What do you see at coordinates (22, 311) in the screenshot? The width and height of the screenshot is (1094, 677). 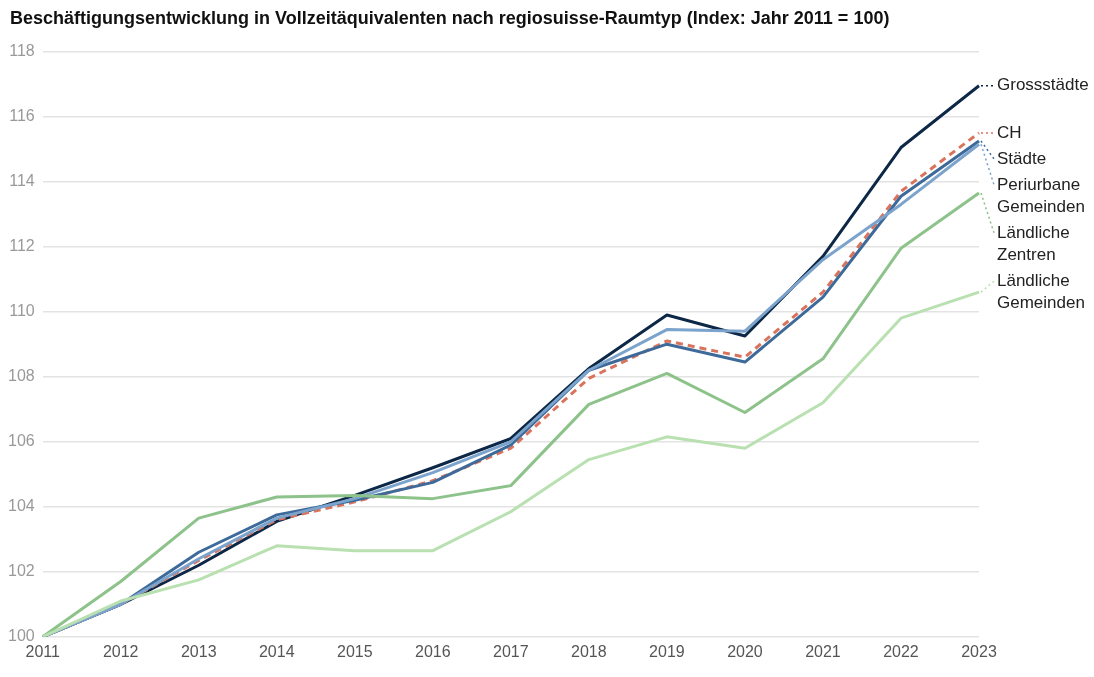 I see `y-tick-label: 110` at bounding box center [22, 311].